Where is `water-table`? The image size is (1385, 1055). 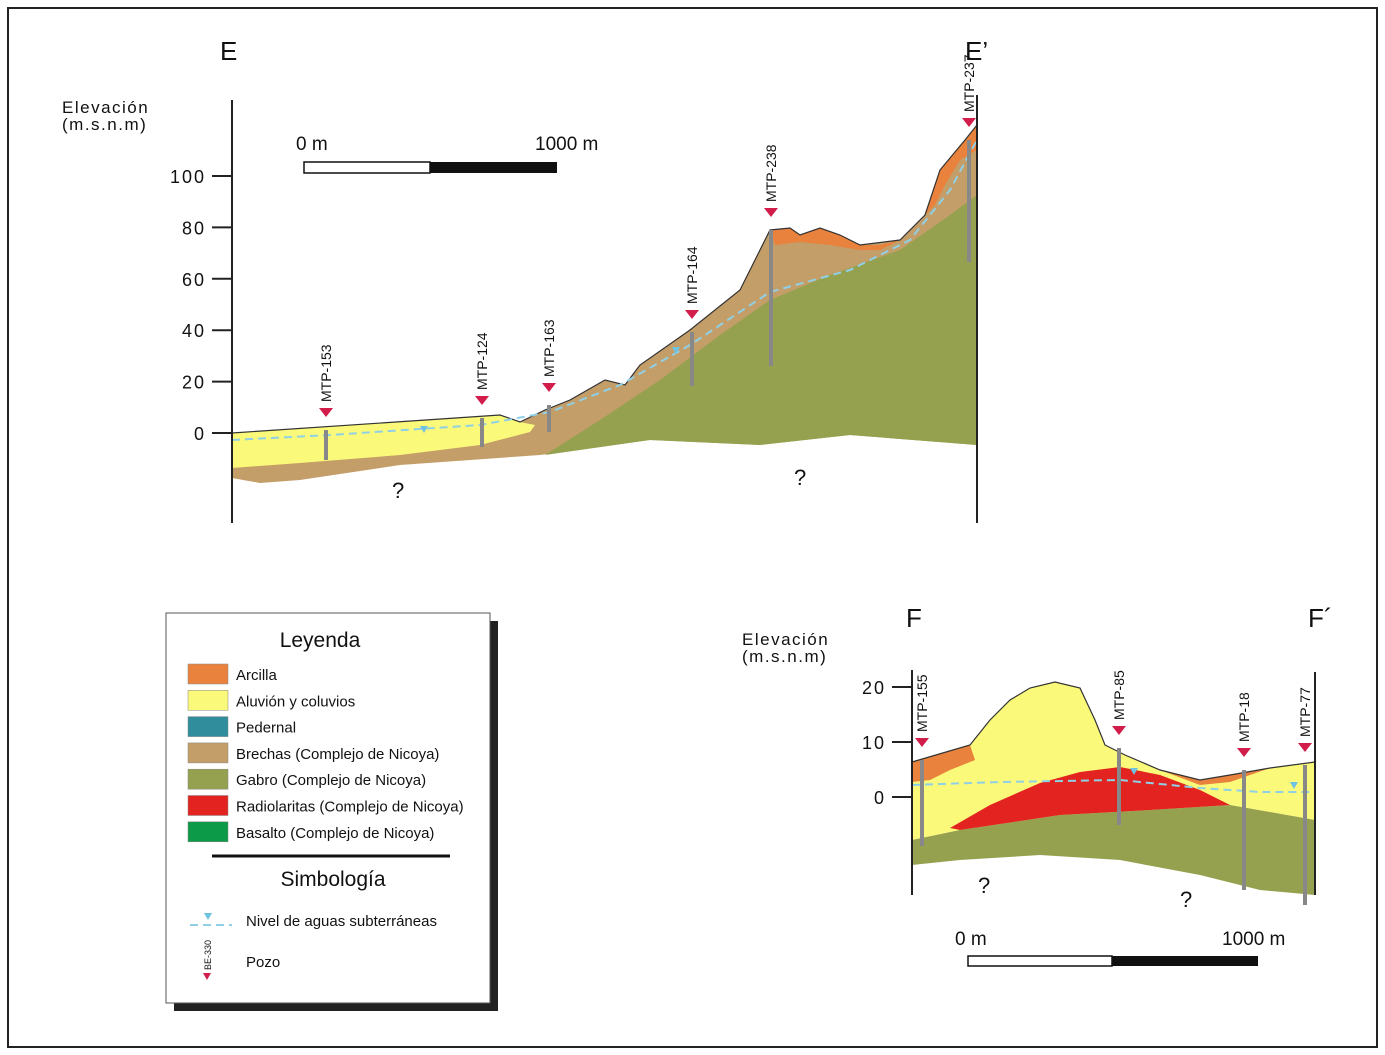
water-table is located at coordinates (1113, 785).